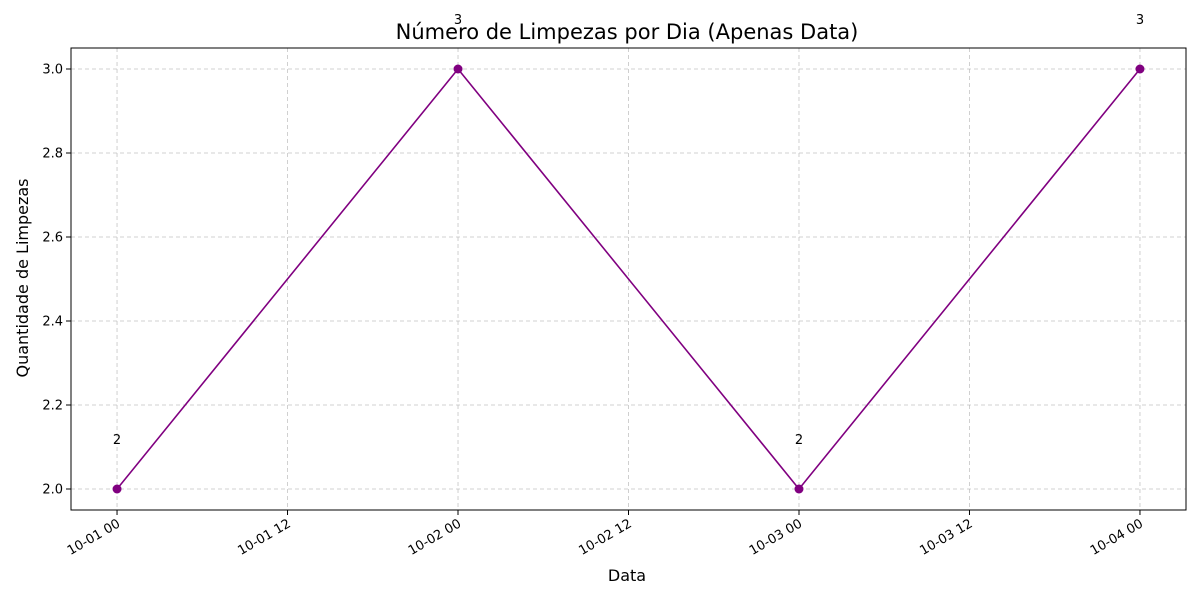 The height and width of the screenshot is (600, 1200). I want to click on x-tick-label: 10-03 00, so click(776, 537).